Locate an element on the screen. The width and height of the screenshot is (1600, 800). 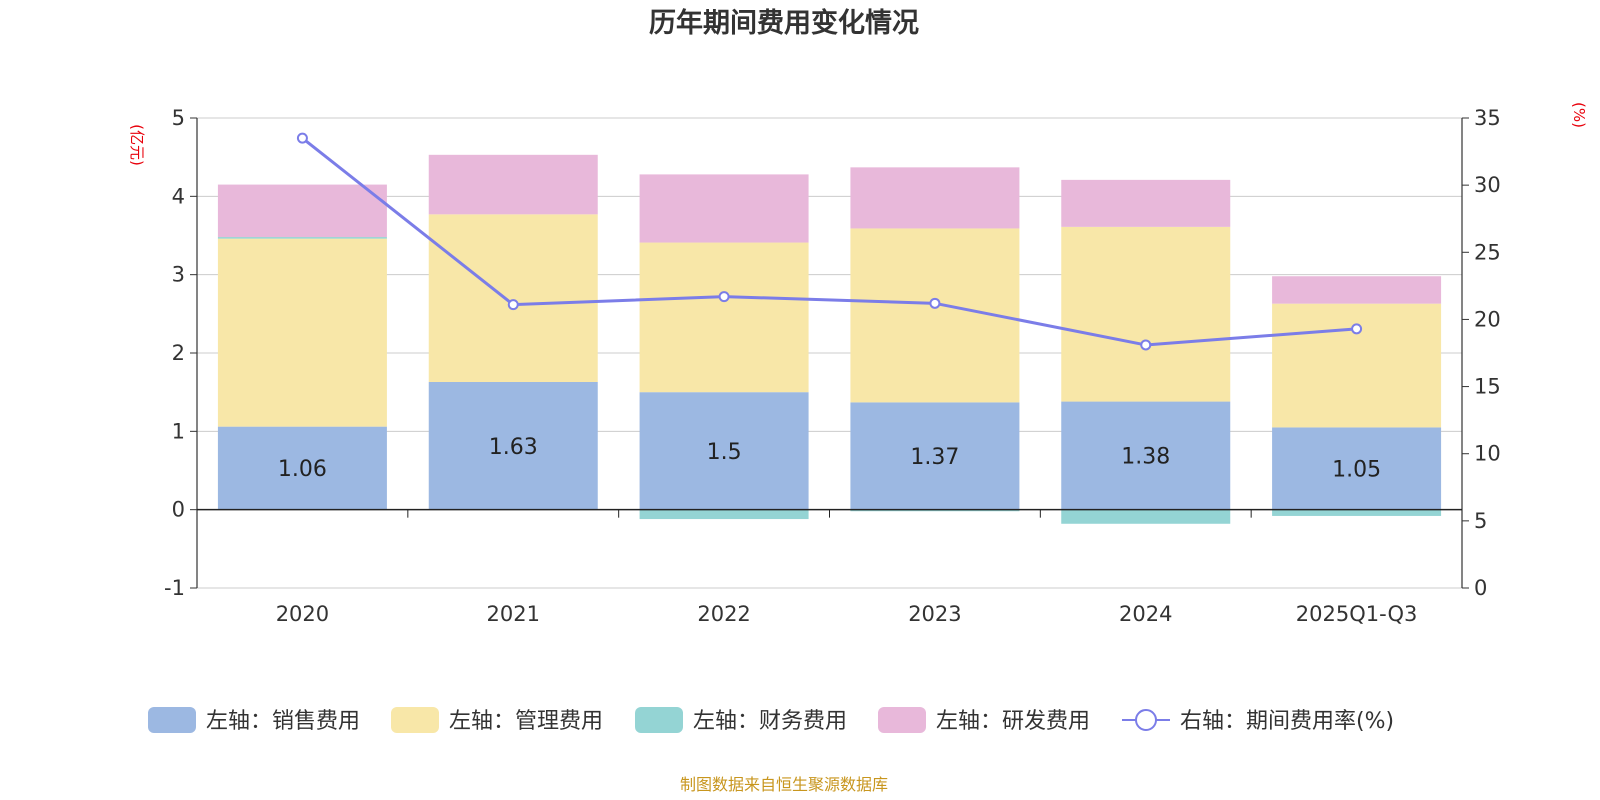
right-tick-label: 30 is located at coordinates (1487, 185).